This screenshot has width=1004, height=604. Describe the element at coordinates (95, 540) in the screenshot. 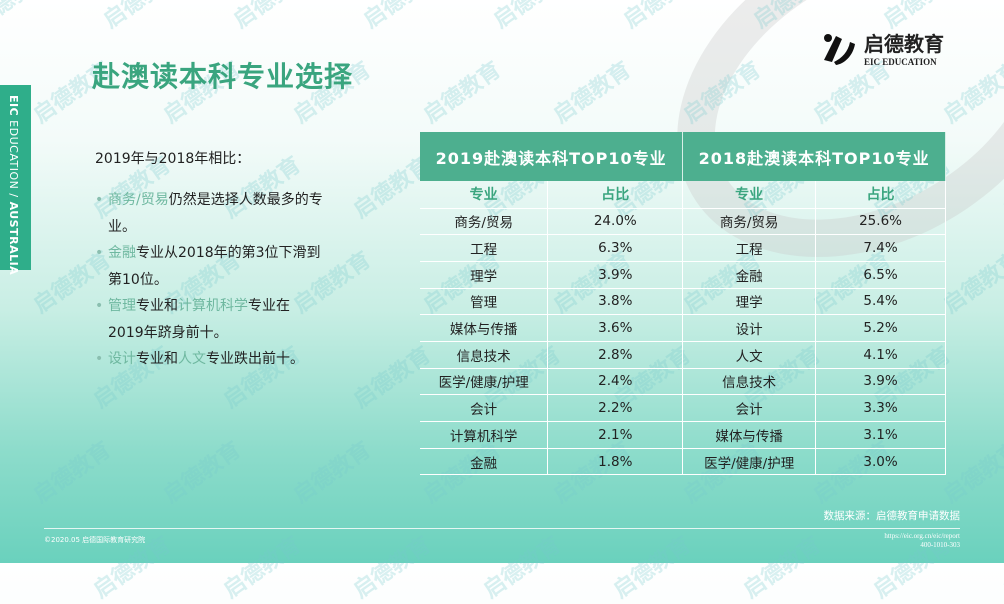

I see `copyright: ©2020.05 启德国际教育研究院` at that location.